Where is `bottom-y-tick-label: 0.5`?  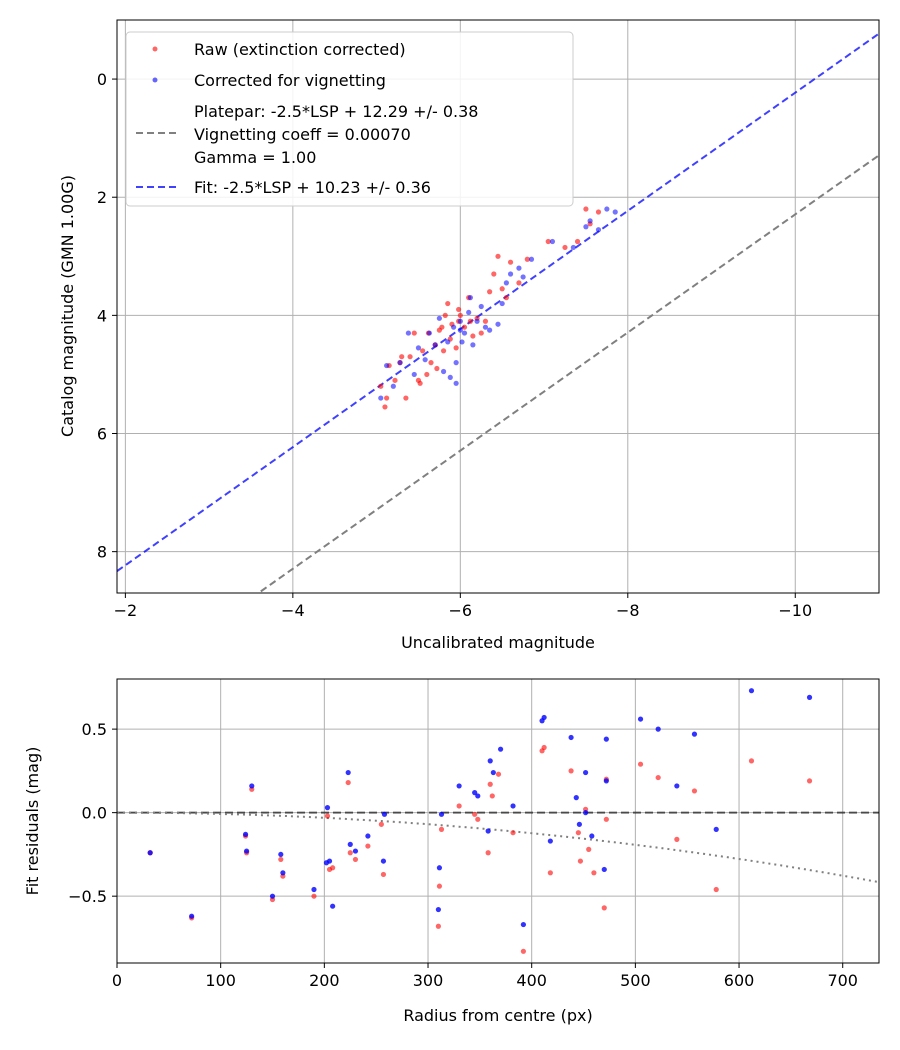 bottom-y-tick-label: 0.5 is located at coordinates (94, 729).